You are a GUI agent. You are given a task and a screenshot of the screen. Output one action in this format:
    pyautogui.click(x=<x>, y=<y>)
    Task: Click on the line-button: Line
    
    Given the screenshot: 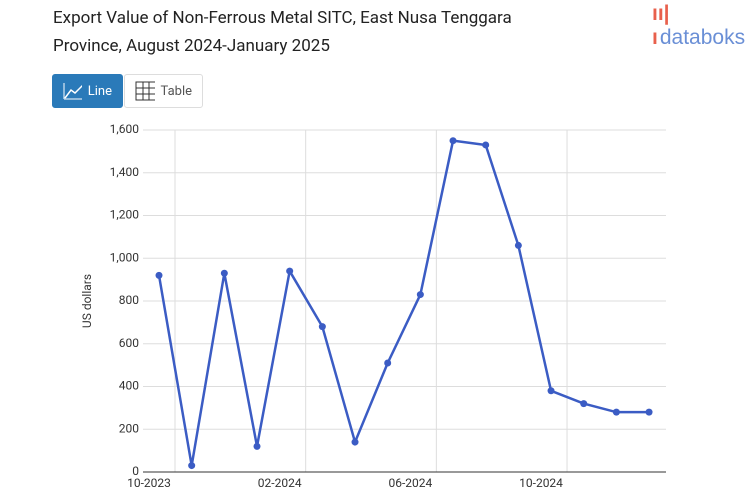 What is the action you would take?
    pyautogui.click(x=87, y=91)
    